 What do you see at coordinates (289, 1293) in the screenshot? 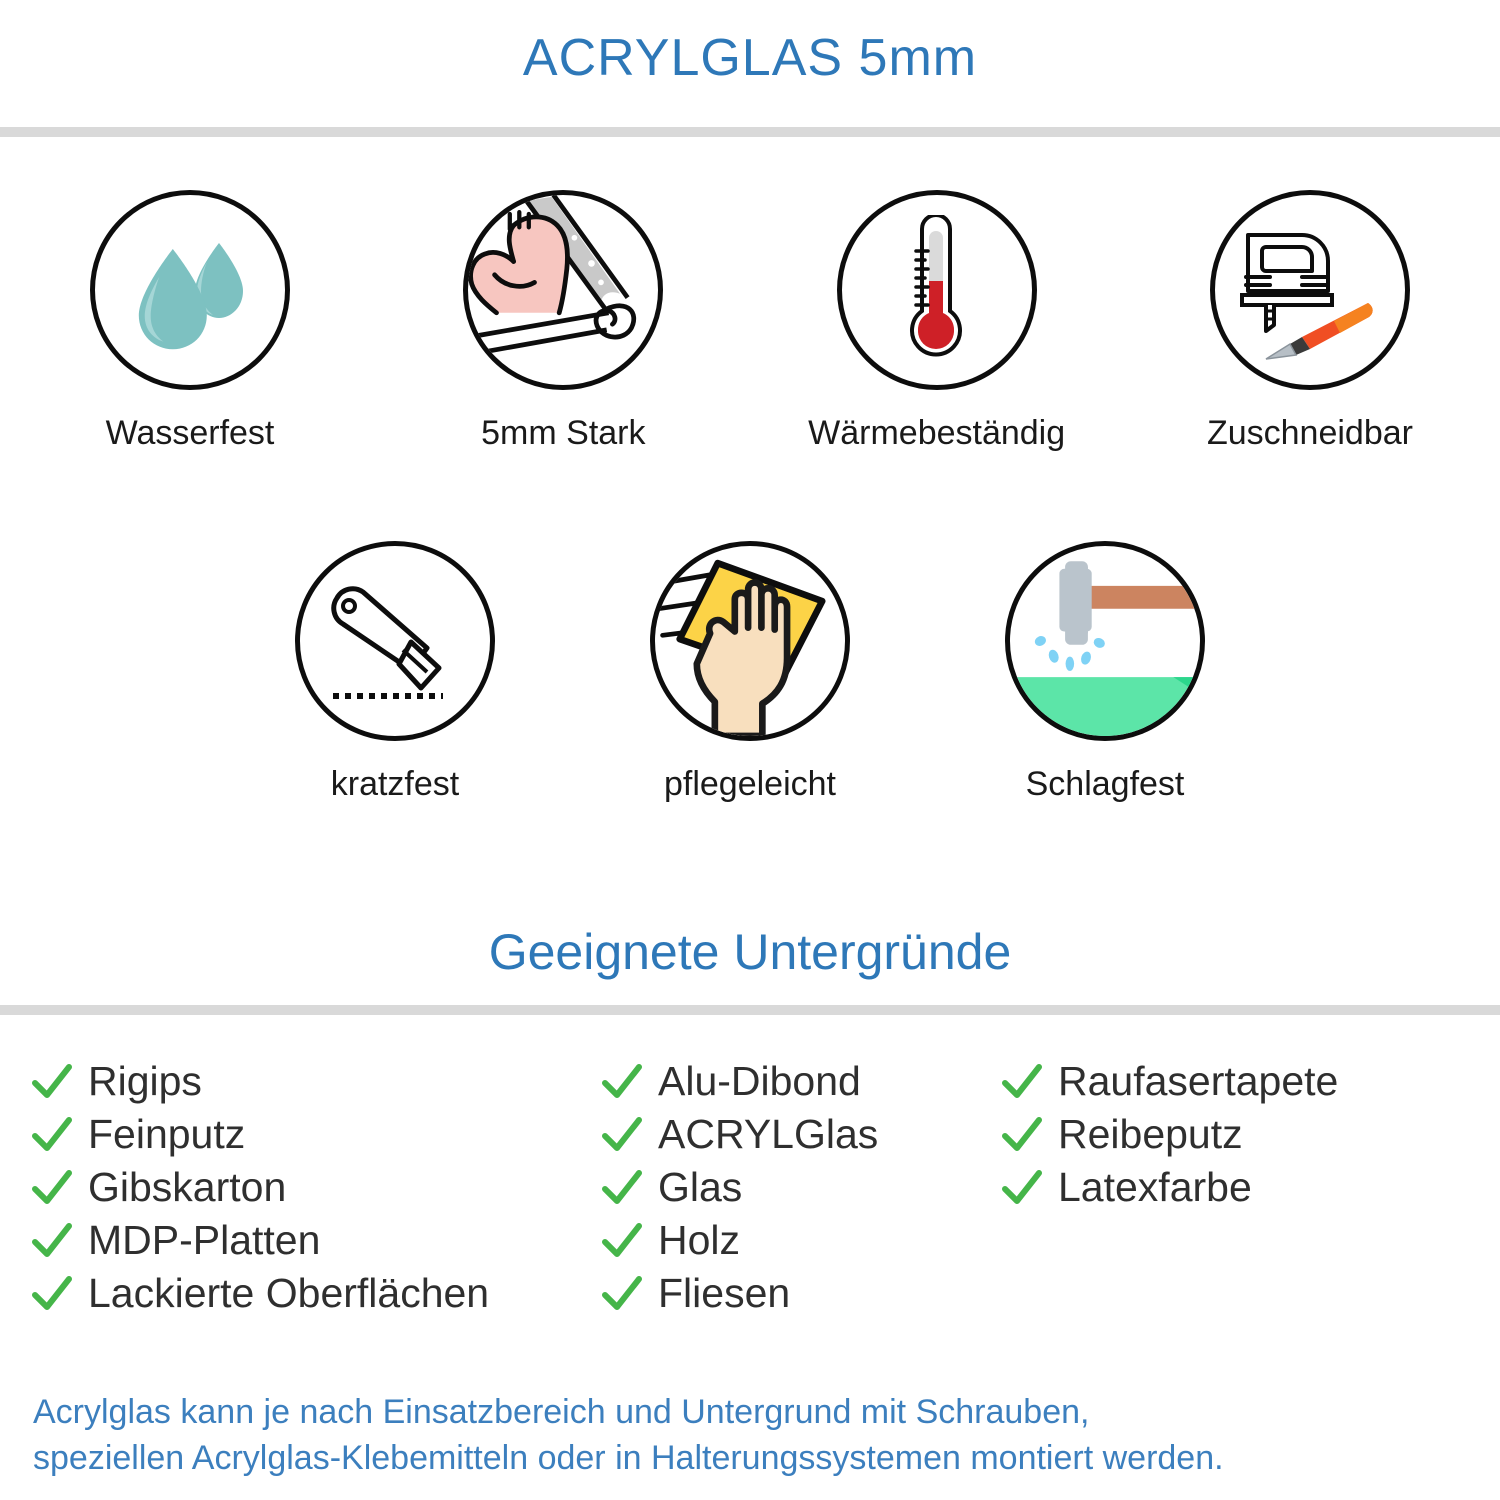
I see `list-item-label: Lackierte Oberflächen` at bounding box center [289, 1293].